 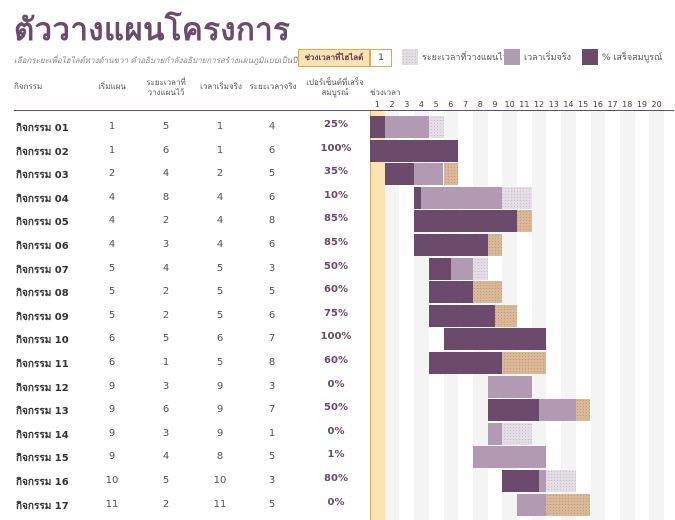 What do you see at coordinates (465, 104) in the screenshot?
I see `period-number: 7` at bounding box center [465, 104].